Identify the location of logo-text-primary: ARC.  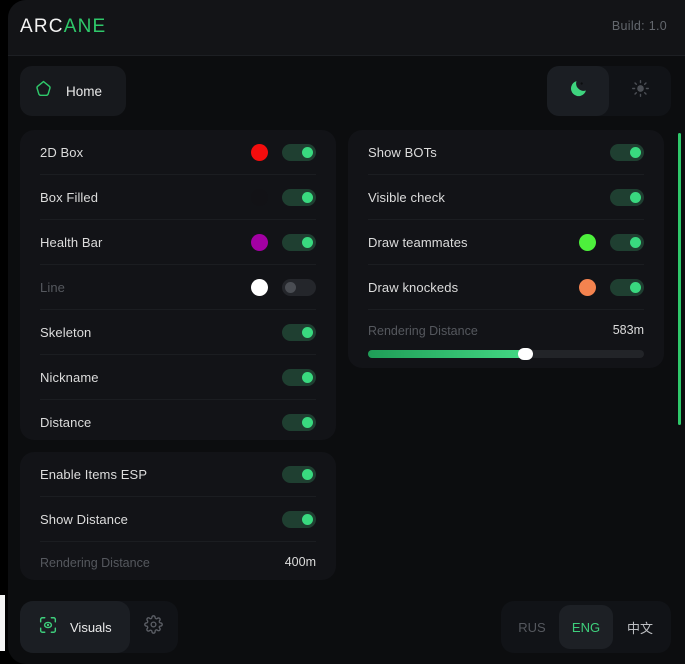
(42, 26).